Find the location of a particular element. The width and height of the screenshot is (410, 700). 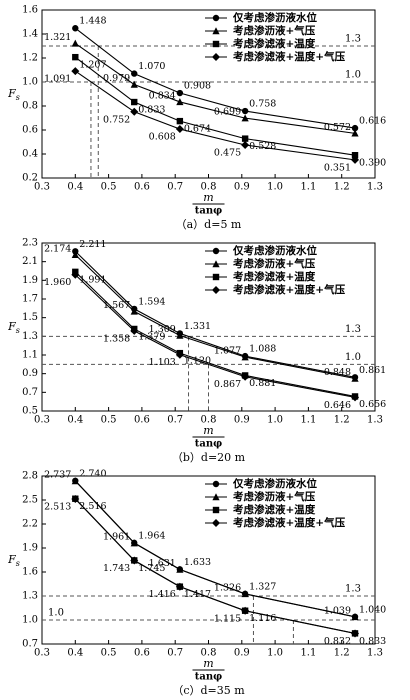

caption: （b）d=20 m is located at coordinates (209, 457).